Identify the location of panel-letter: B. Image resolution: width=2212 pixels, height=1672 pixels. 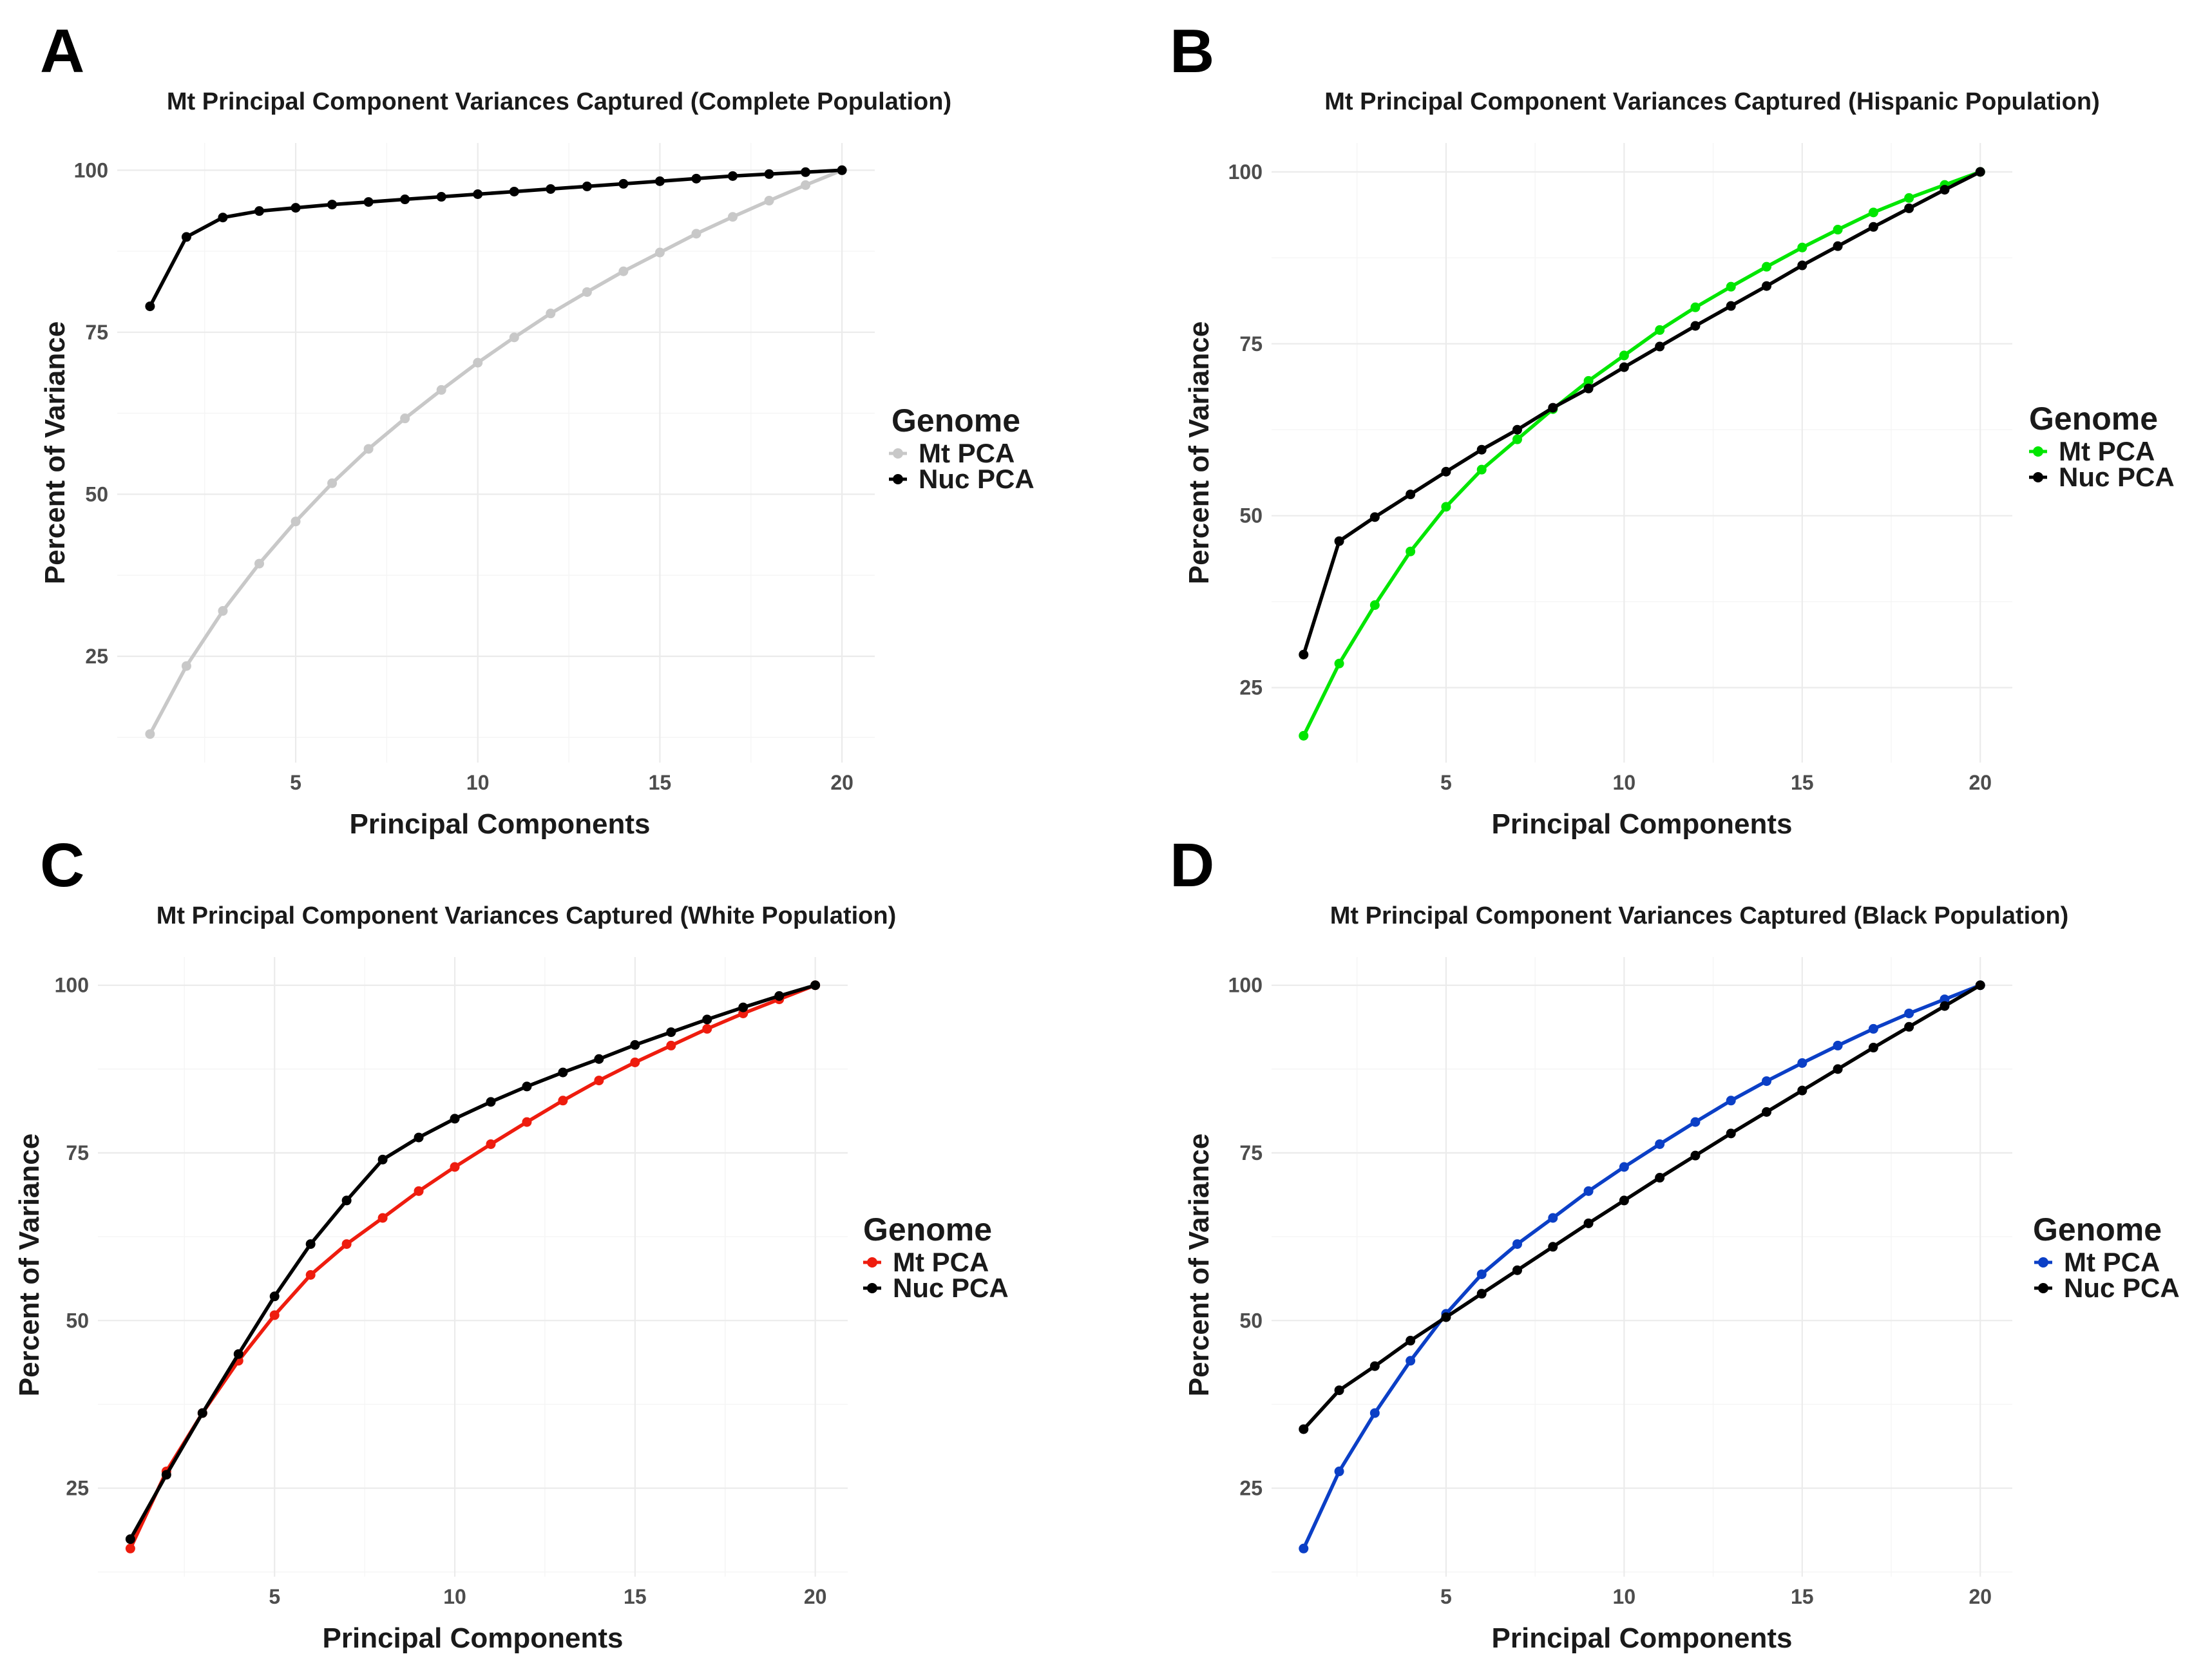
(1192, 51).